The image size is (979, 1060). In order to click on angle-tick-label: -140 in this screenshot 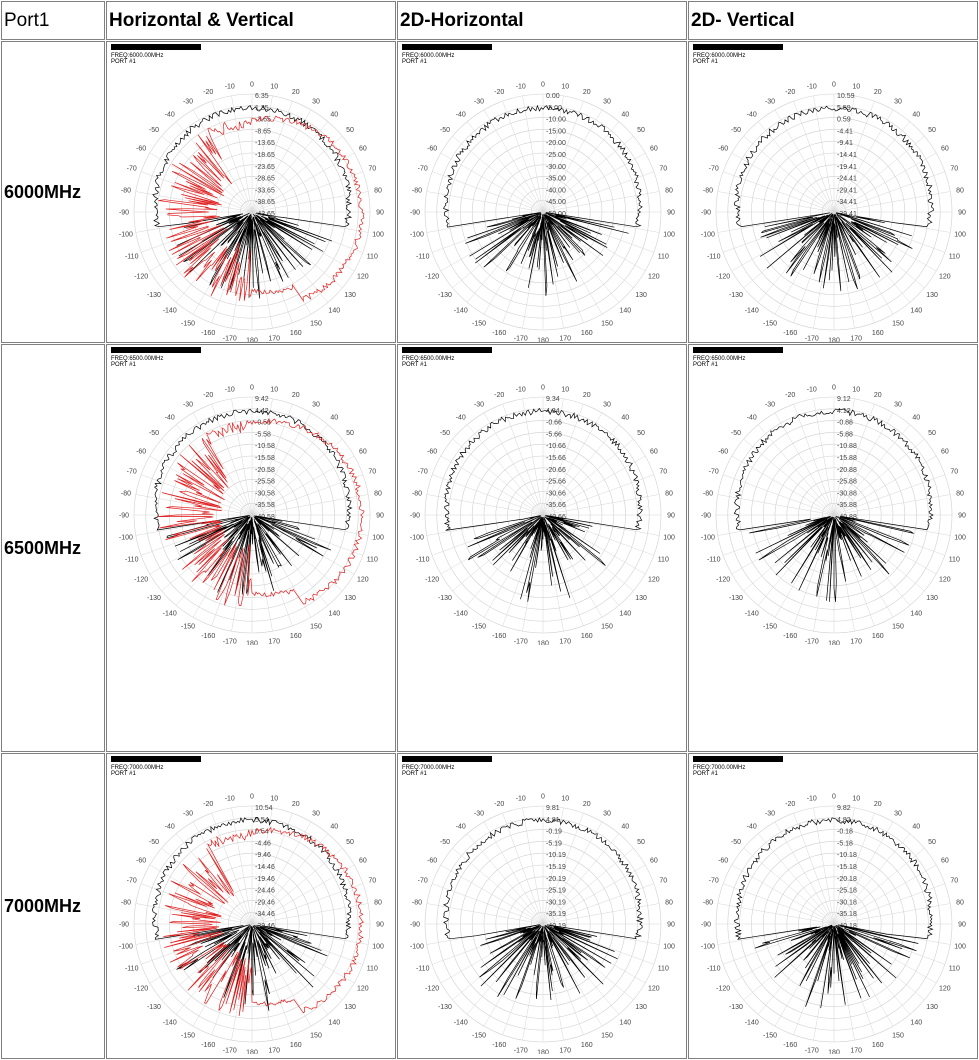, I will do `click(752, 311)`.